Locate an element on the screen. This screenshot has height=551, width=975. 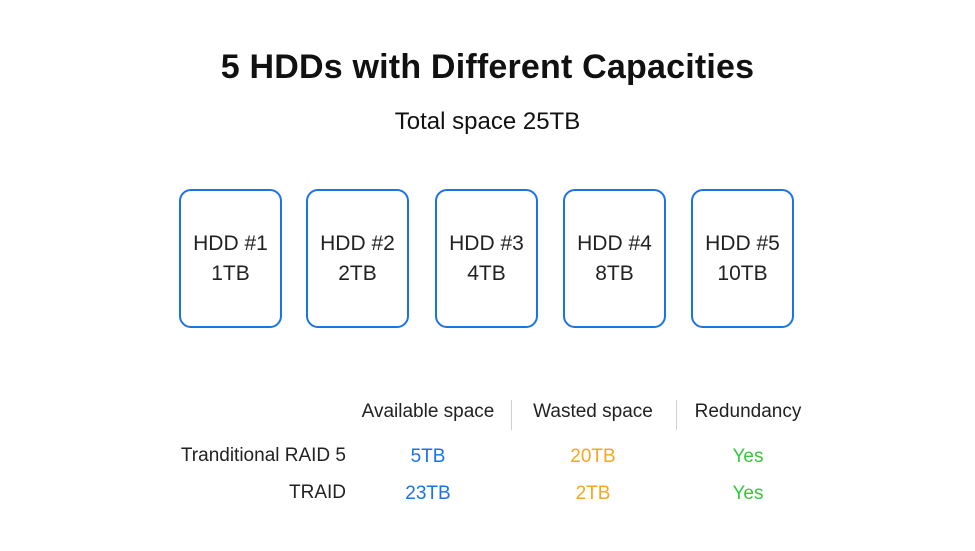
hdd-capacity: 8TB is located at coordinates (614, 273).